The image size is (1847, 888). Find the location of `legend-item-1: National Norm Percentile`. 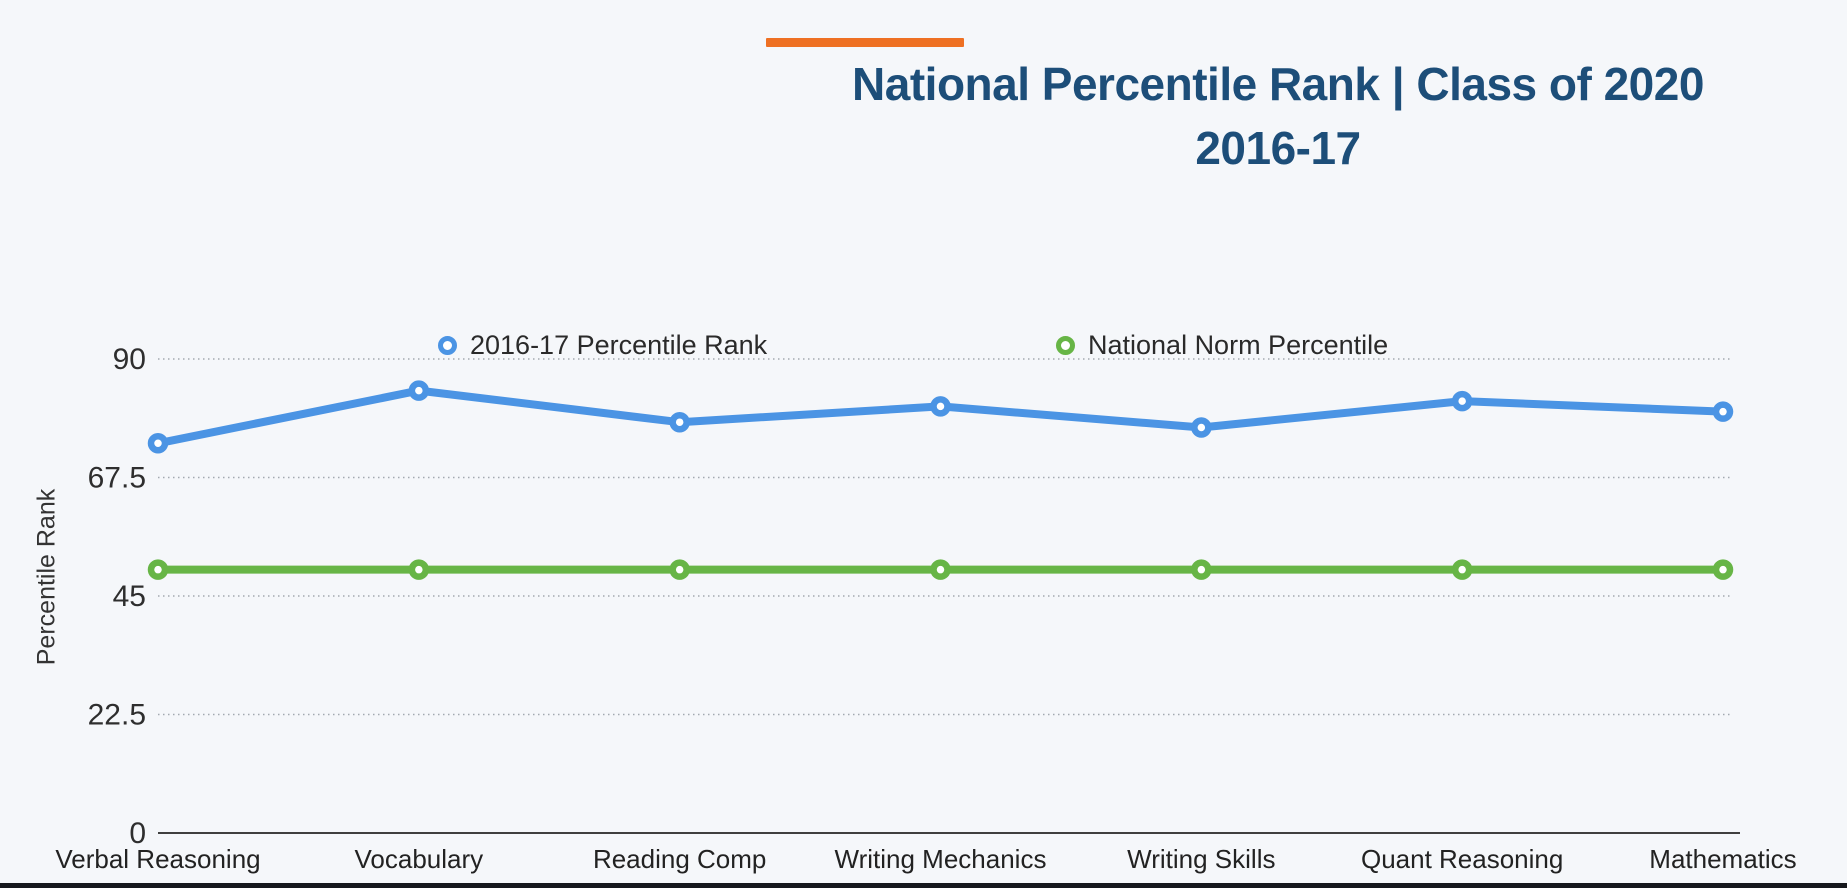

legend-item-1: National Norm Percentile is located at coordinates (1222, 345).